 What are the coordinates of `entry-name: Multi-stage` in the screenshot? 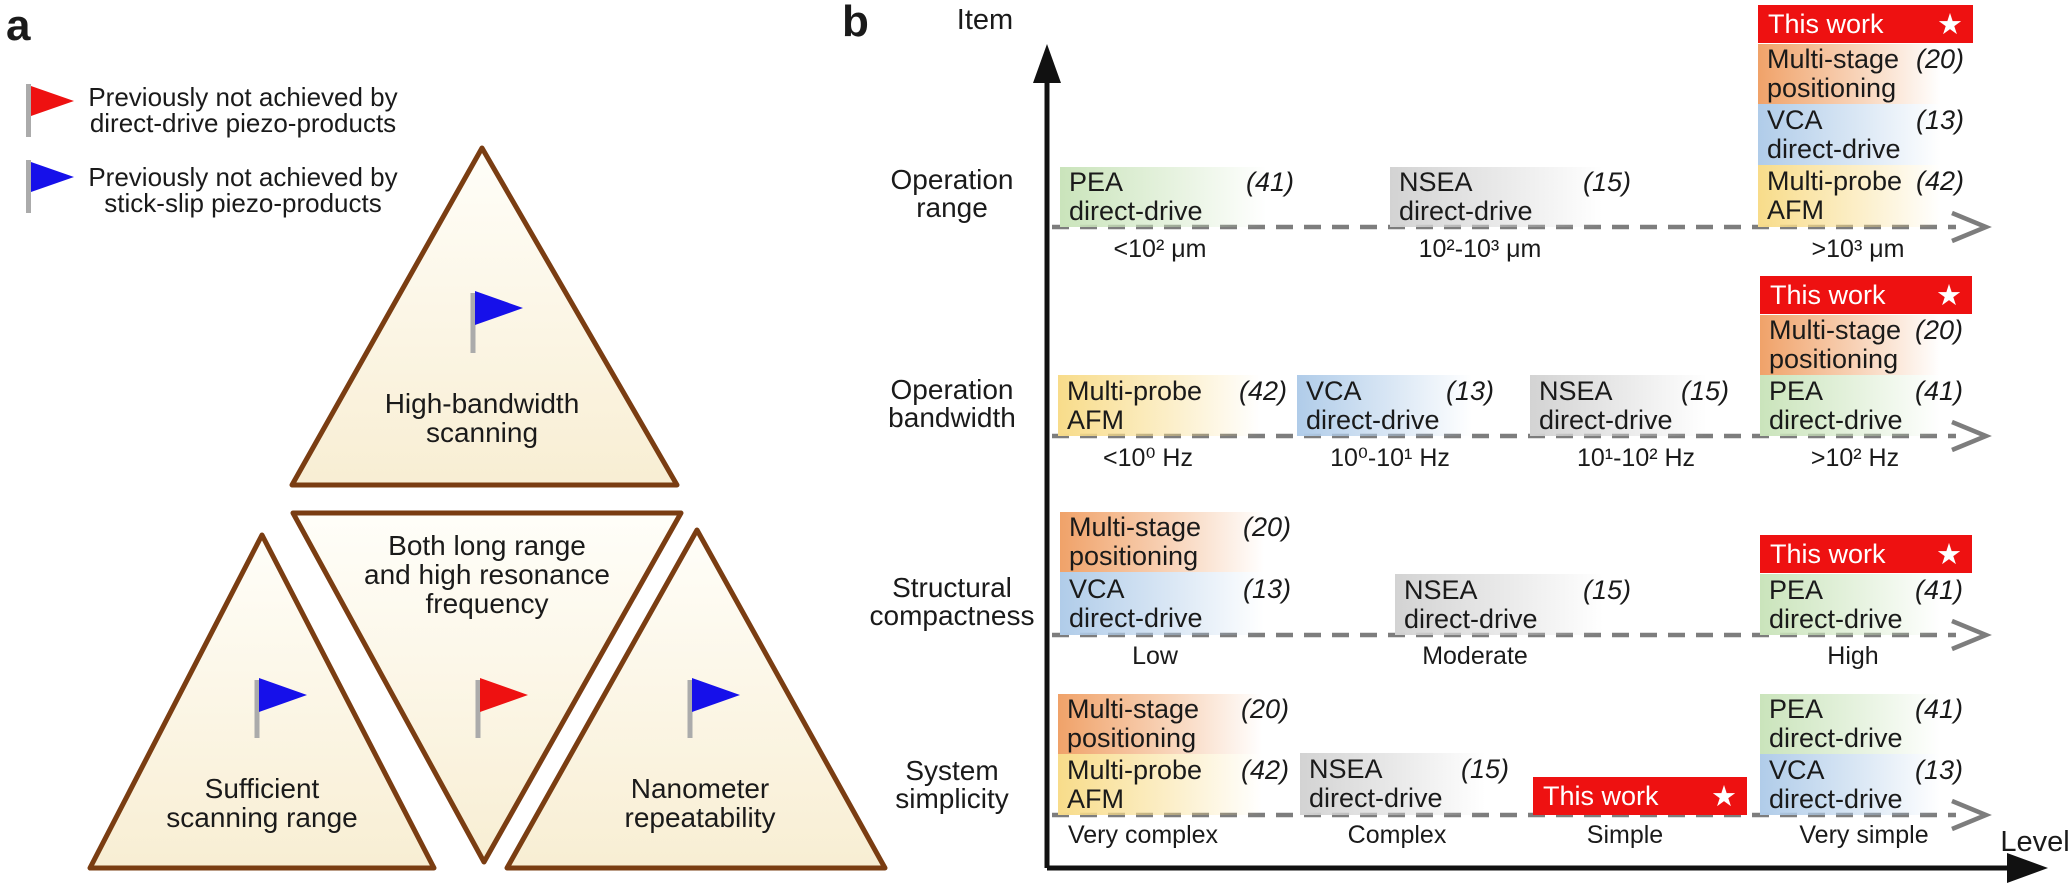 It's located at (1135, 527).